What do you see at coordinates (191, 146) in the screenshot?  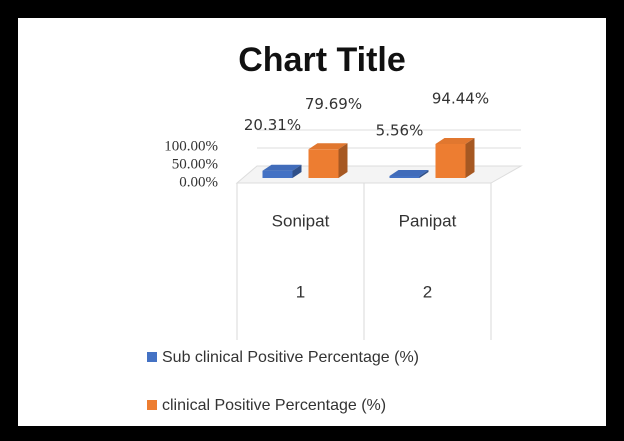 I see `y-tick-label: 100.00%` at bounding box center [191, 146].